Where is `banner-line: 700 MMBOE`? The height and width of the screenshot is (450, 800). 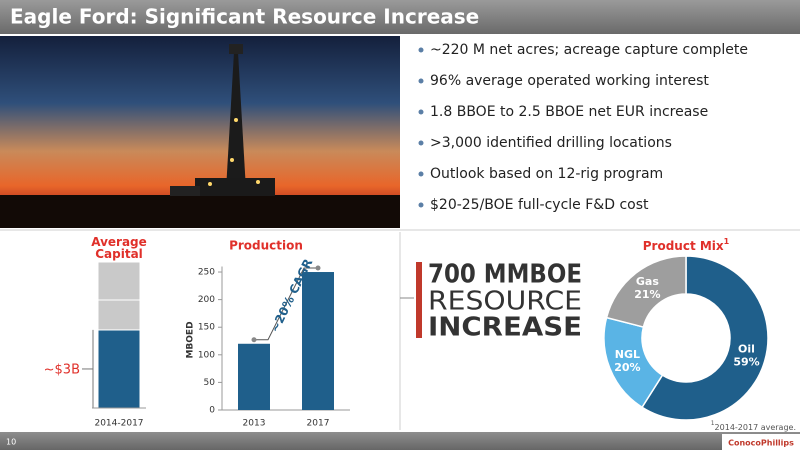 banner-line: 700 MMBOE is located at coordinates (505, 275).